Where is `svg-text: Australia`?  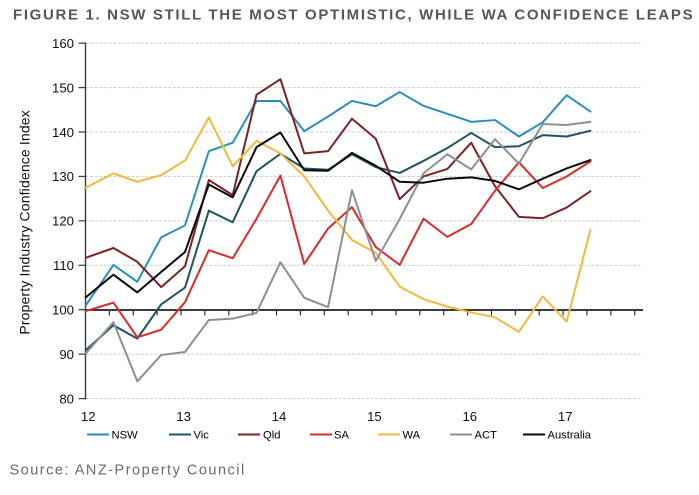 svg-text: Australia is located at coordinates (570, 435).